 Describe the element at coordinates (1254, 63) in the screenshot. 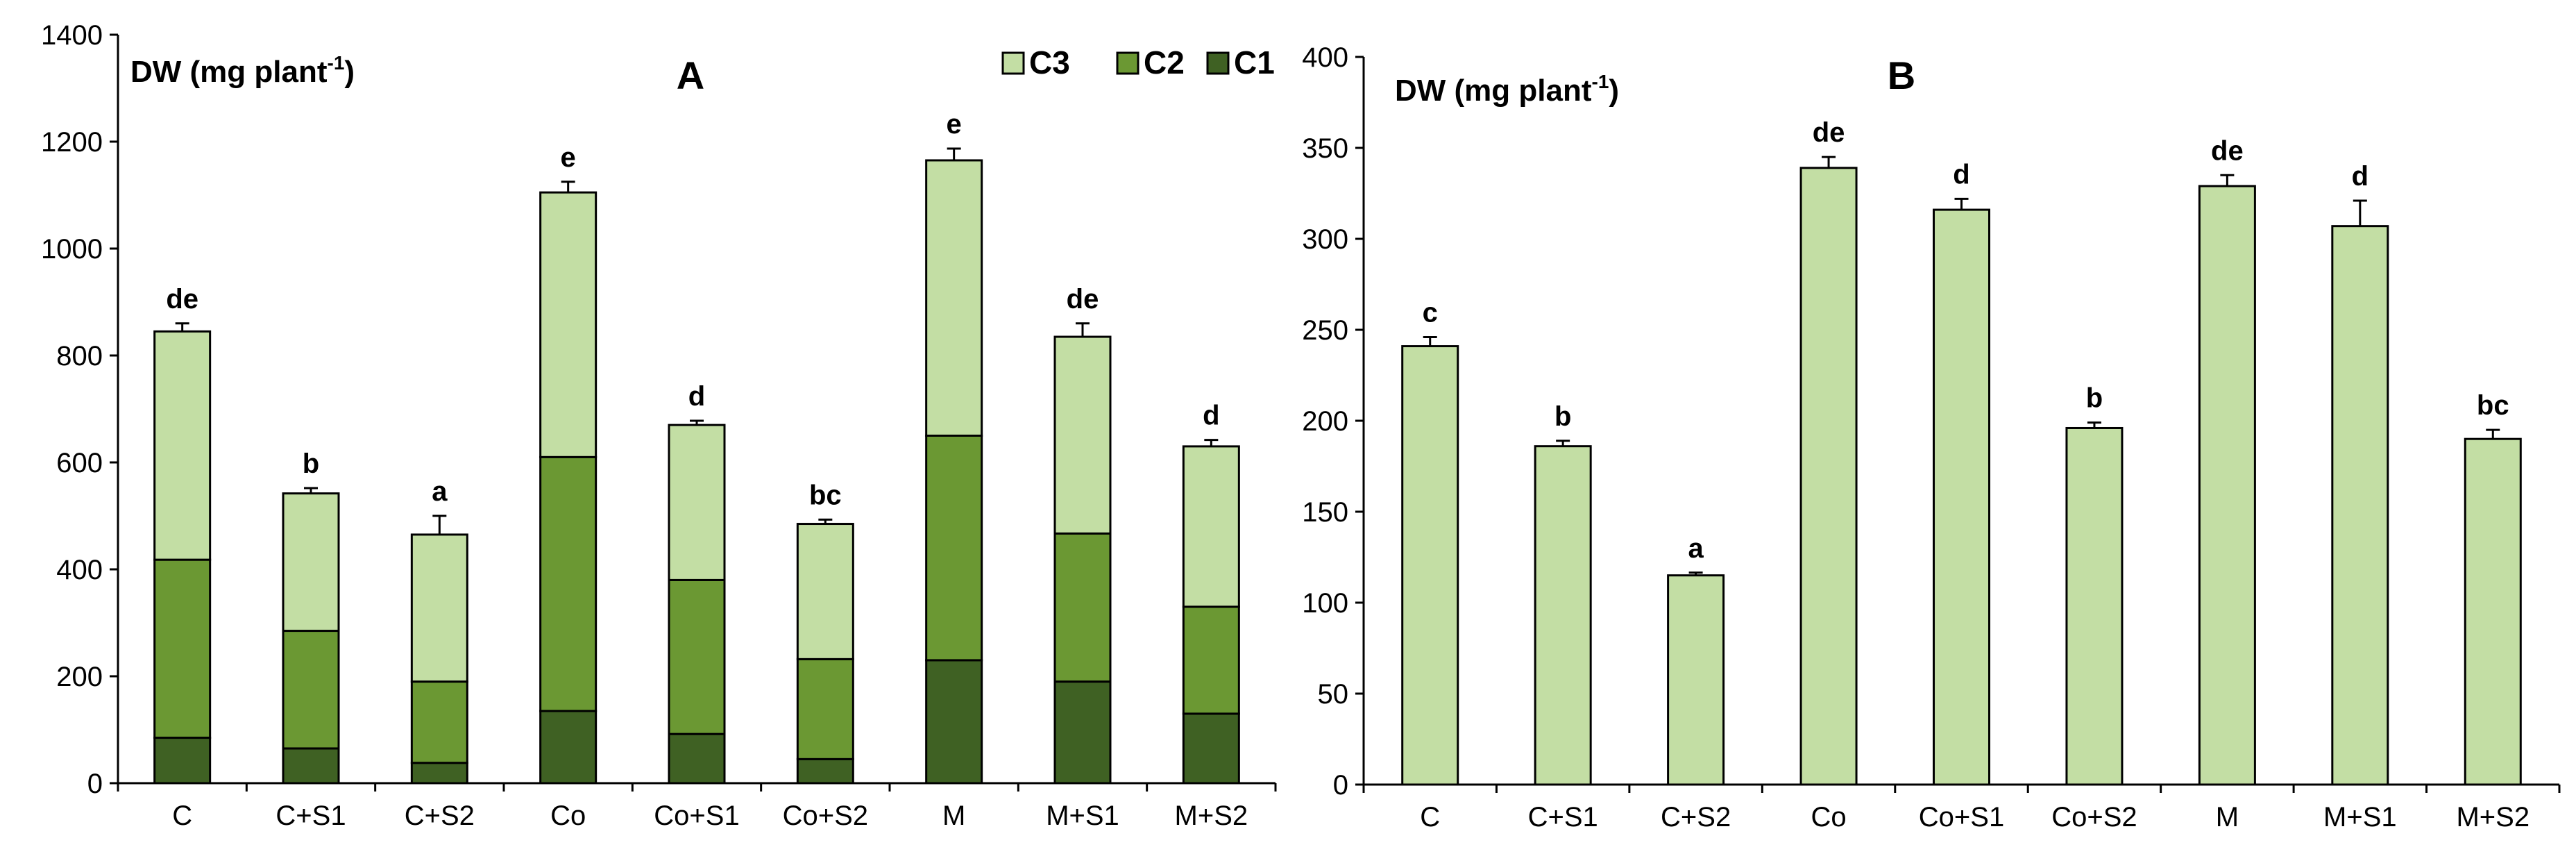

I see `legend-label-c1: C1` at that location.